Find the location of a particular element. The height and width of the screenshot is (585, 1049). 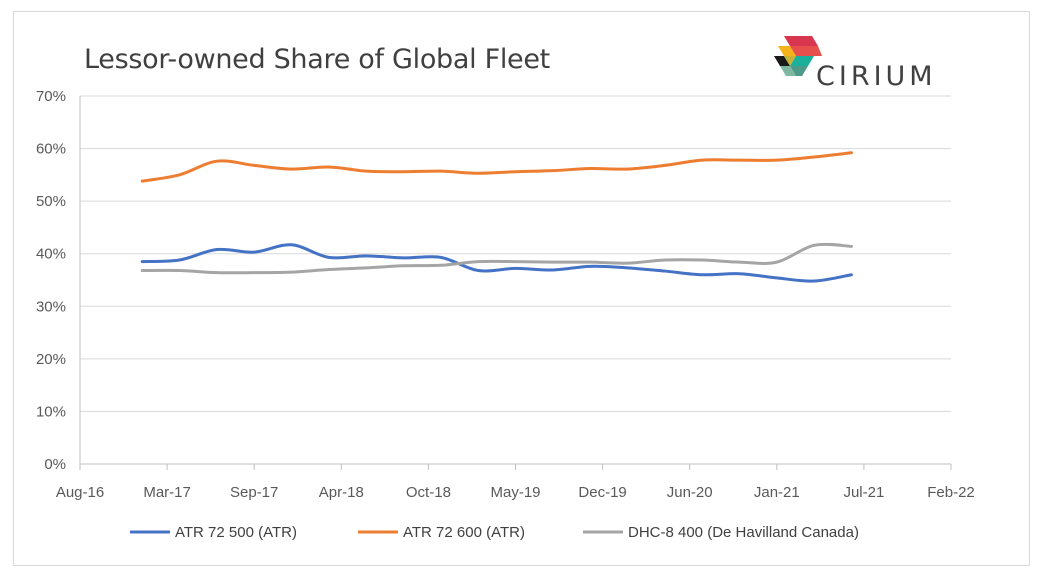

y-tick-label: 20% is located at coordinates (51, 359).